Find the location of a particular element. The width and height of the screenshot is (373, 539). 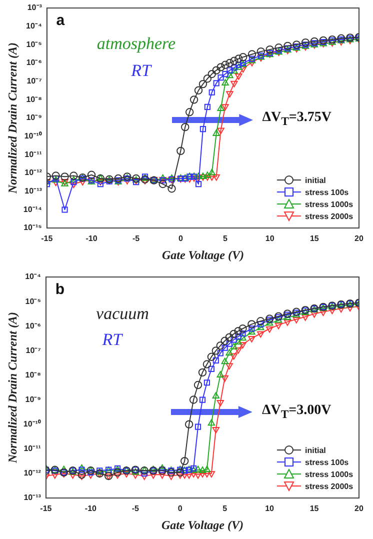

y-tick-label: 10⁻³ is located at coordinates (34, 7).